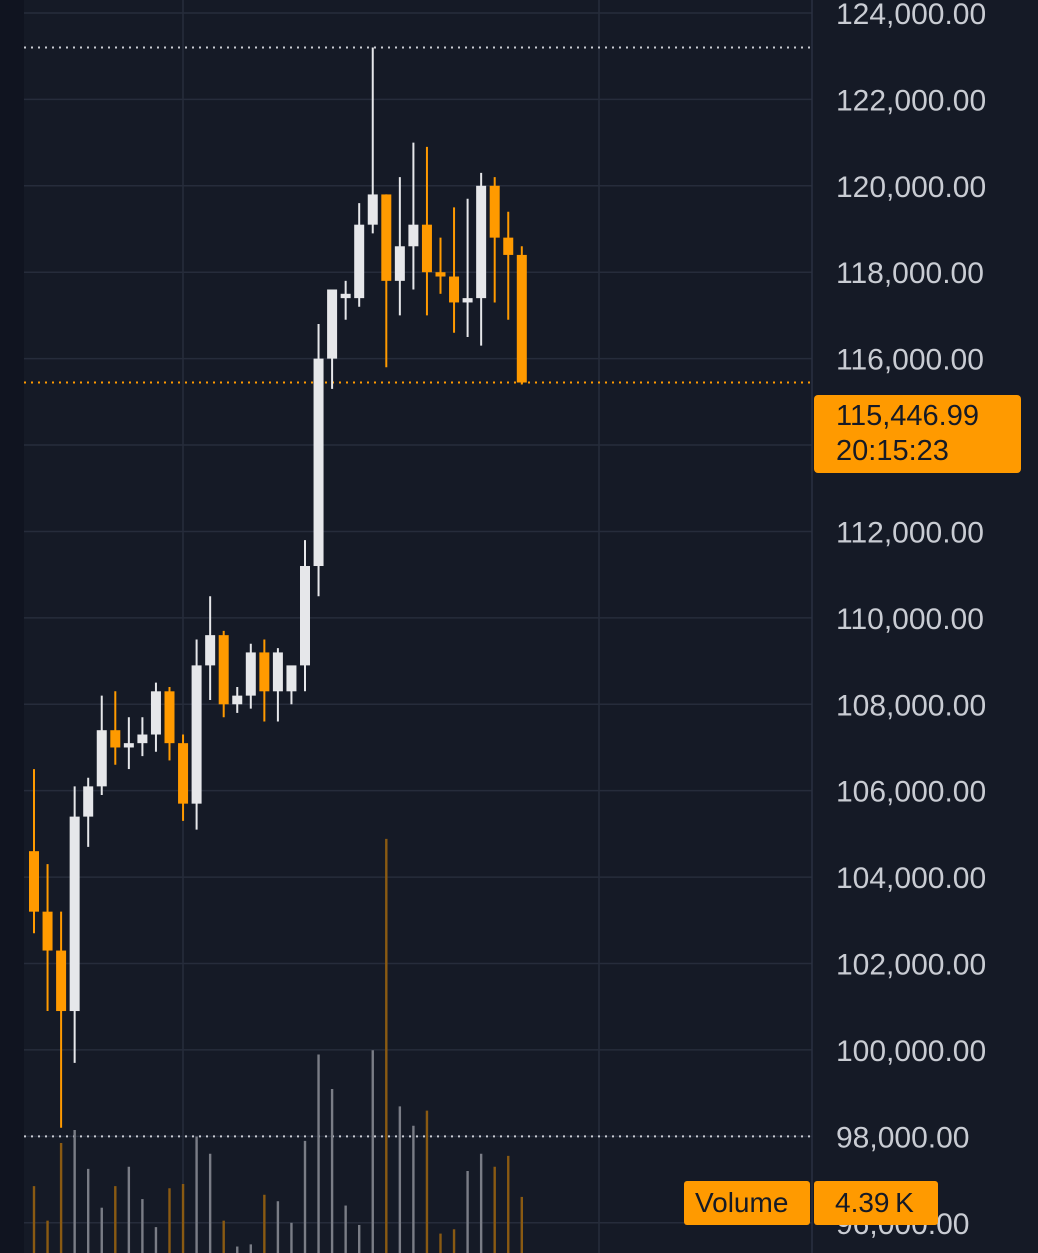  What do you see at coordinates (911, 965) in the screenshot?
I see `price-tick-label: 102,000.00` at bounding box center [911, 965].